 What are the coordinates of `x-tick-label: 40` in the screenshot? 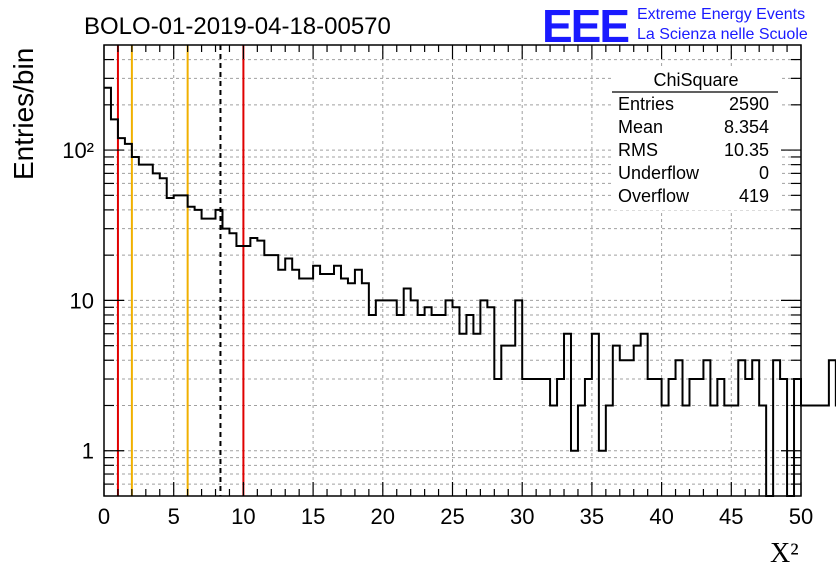 It's located at (661, 516).